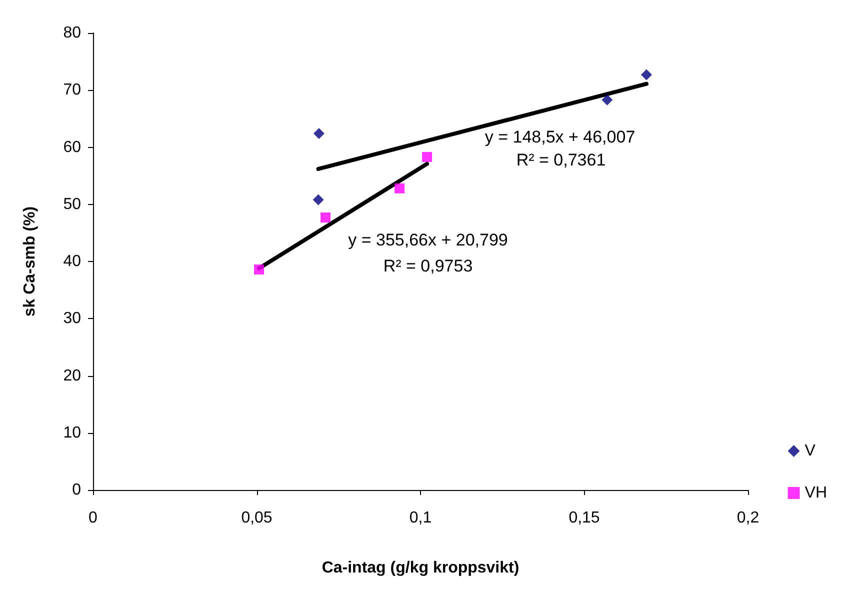 This screenshot has width=848, height=594. What do you see at coordinates (810, 451) in the screenshot?
I see `legend-label: V` at bounding box center [810, 451].